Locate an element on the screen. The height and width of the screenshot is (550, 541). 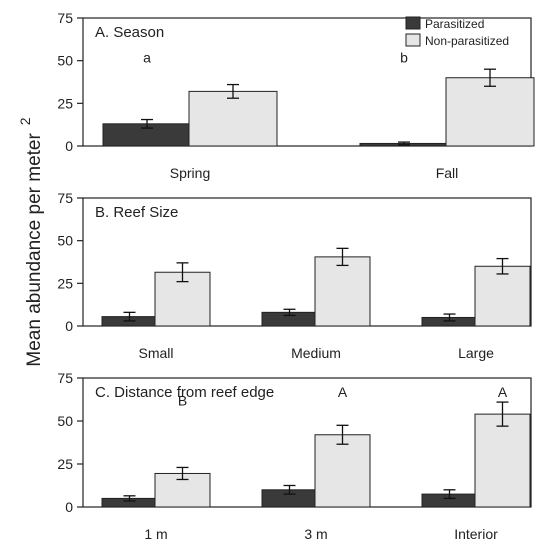
x-tick-label: Spring is located at coordinates (190, 173).